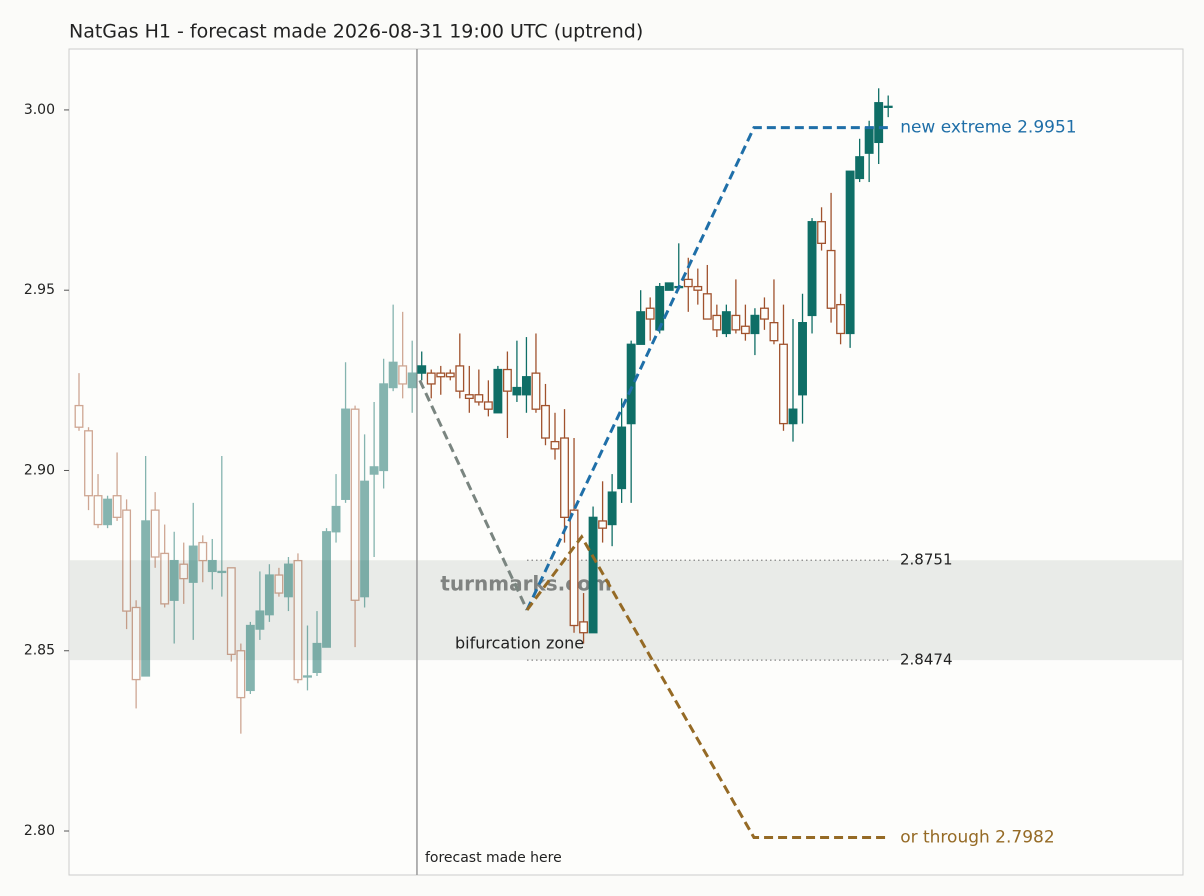 This screenshot has width=1204, height=896. I want to click on scenario-label: or through 2.7982, so click(977, 838).